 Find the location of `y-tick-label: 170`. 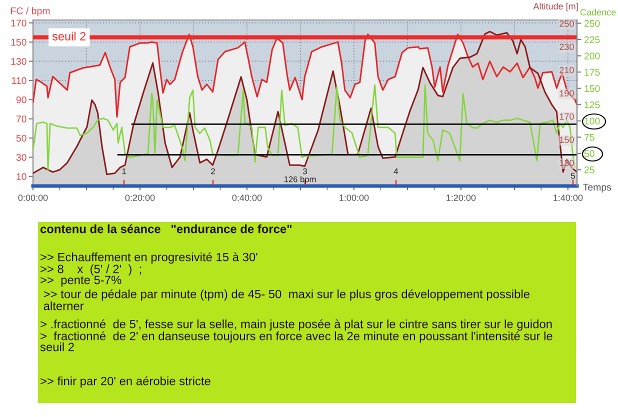

y-tick-label: 170 is located at coordinates (18, 23).